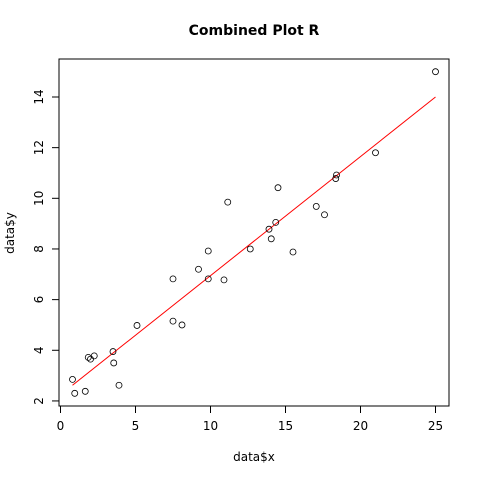  Describe the element at coordinates (285, 426) in the screenshot. I see `x-tick-label: 15` at that location.